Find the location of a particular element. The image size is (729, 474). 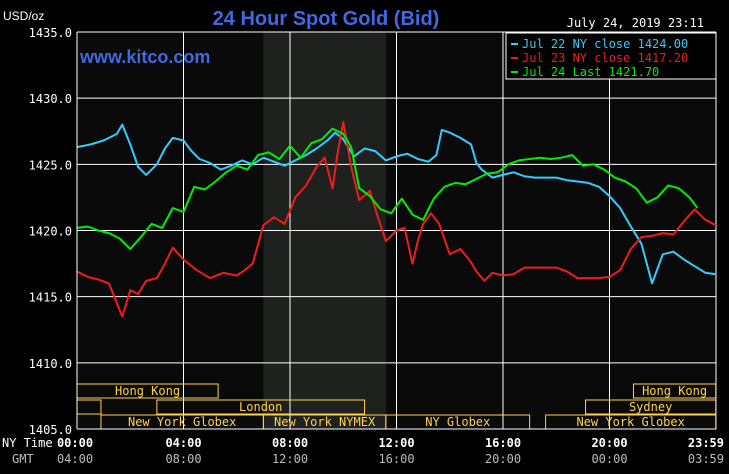

y-tick-label: 1410.0 is located at coordinates (50, 364).